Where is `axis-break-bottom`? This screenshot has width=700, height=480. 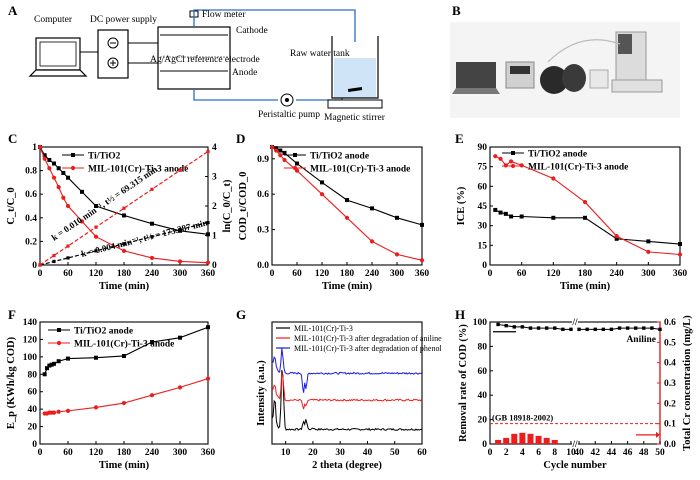 axis-break-bottom is located at coordinates (575, 444).